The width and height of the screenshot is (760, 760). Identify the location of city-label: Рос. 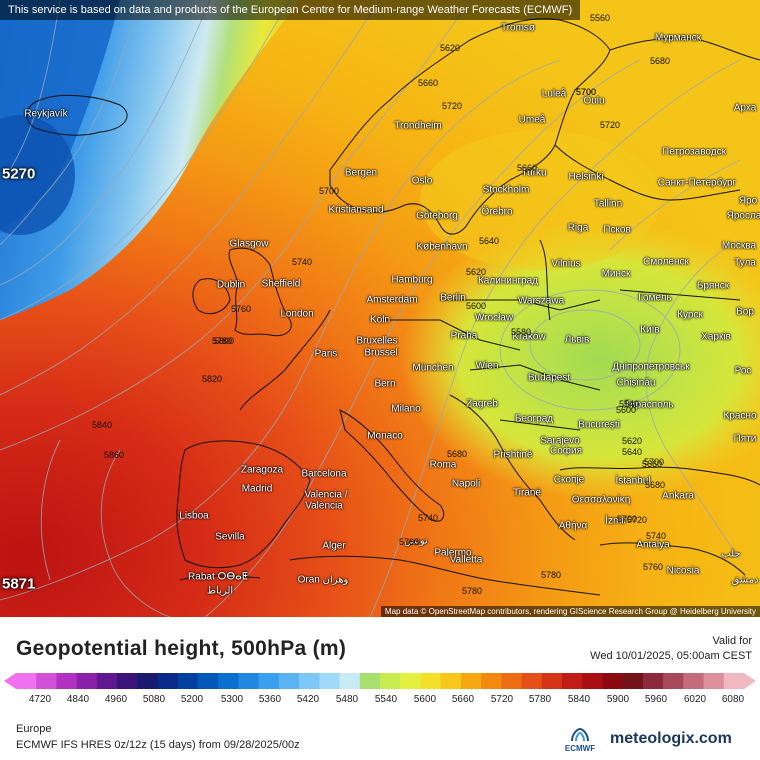
(743, 371).